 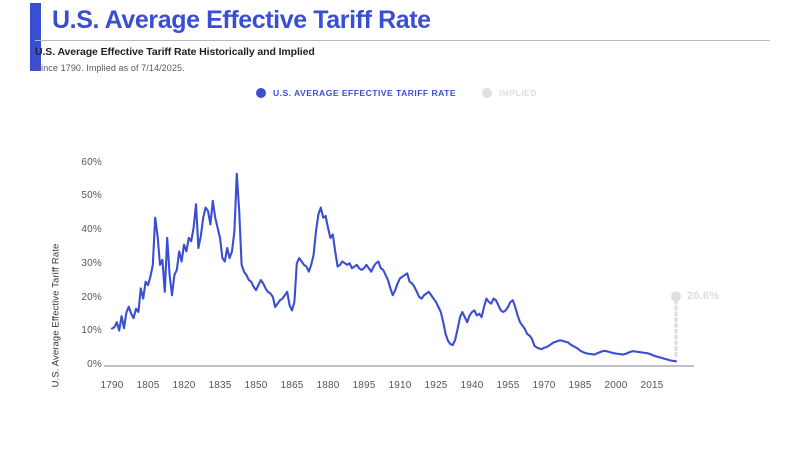 What do you see at coordinates (91, 331) in the screenshot?
I see `y-axis-tick: 10%` at bounding box center [91, 331].